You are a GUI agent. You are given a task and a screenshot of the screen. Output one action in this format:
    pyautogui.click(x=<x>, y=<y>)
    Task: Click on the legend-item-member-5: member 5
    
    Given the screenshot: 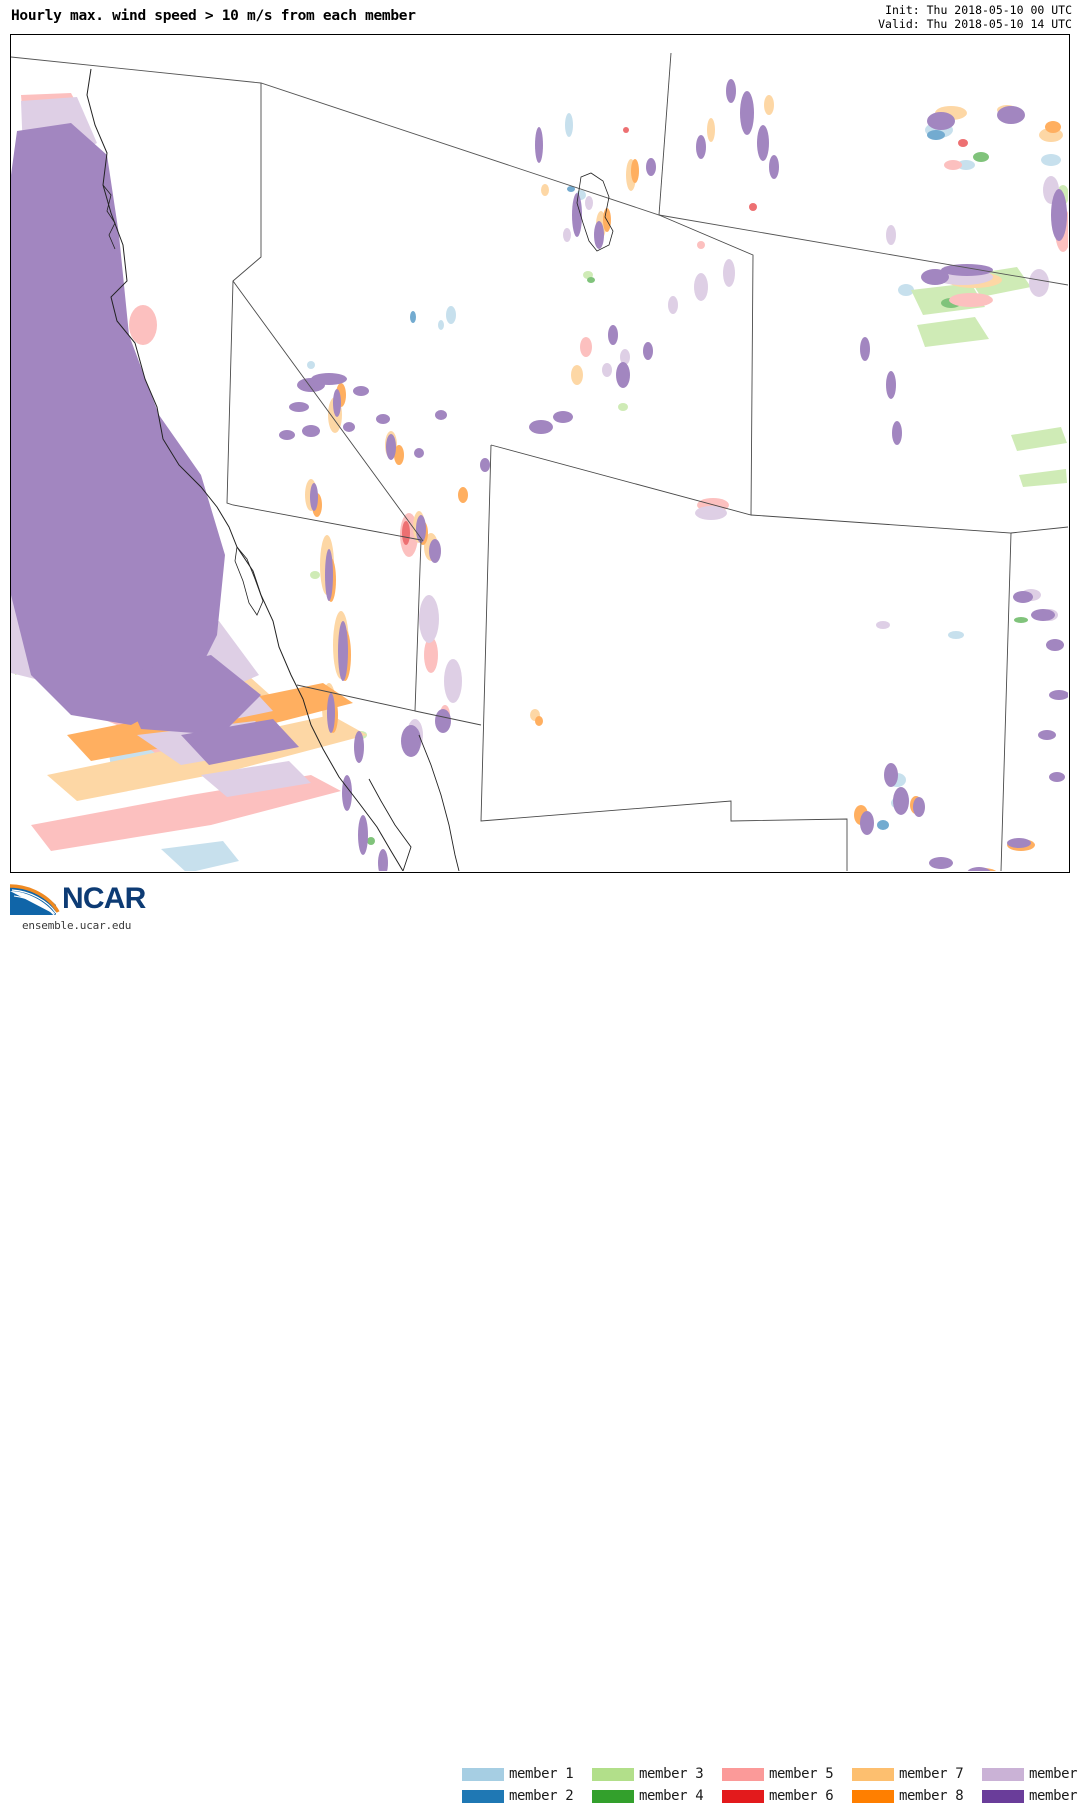 What is the action you would take?
    pyautogui.click(x=787, y=1774)
    